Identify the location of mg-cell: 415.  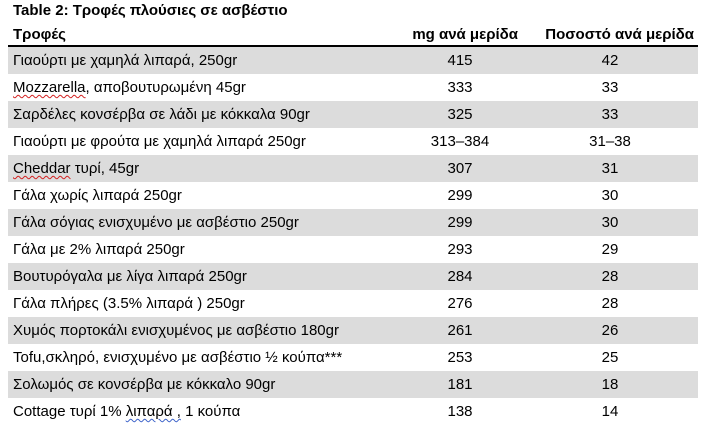
(460, 60).